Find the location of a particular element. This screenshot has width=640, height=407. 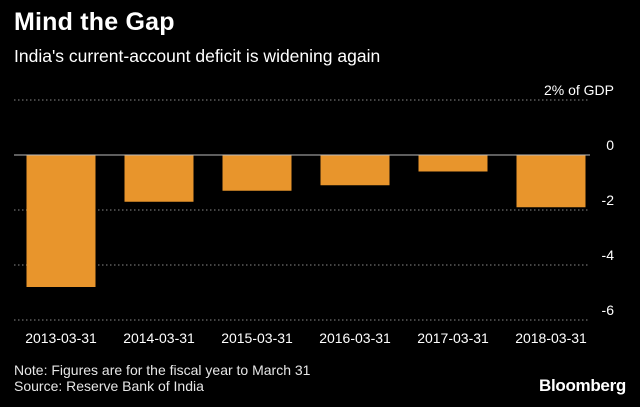

x-tick-label: 2015-03-31 is located at coordinates (257, 338).